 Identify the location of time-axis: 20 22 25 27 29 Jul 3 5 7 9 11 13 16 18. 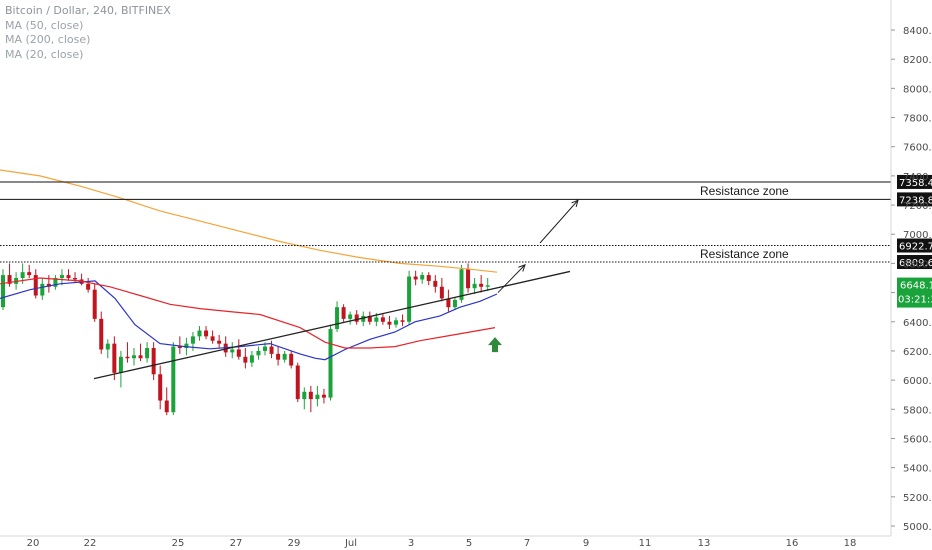
(442, 543).